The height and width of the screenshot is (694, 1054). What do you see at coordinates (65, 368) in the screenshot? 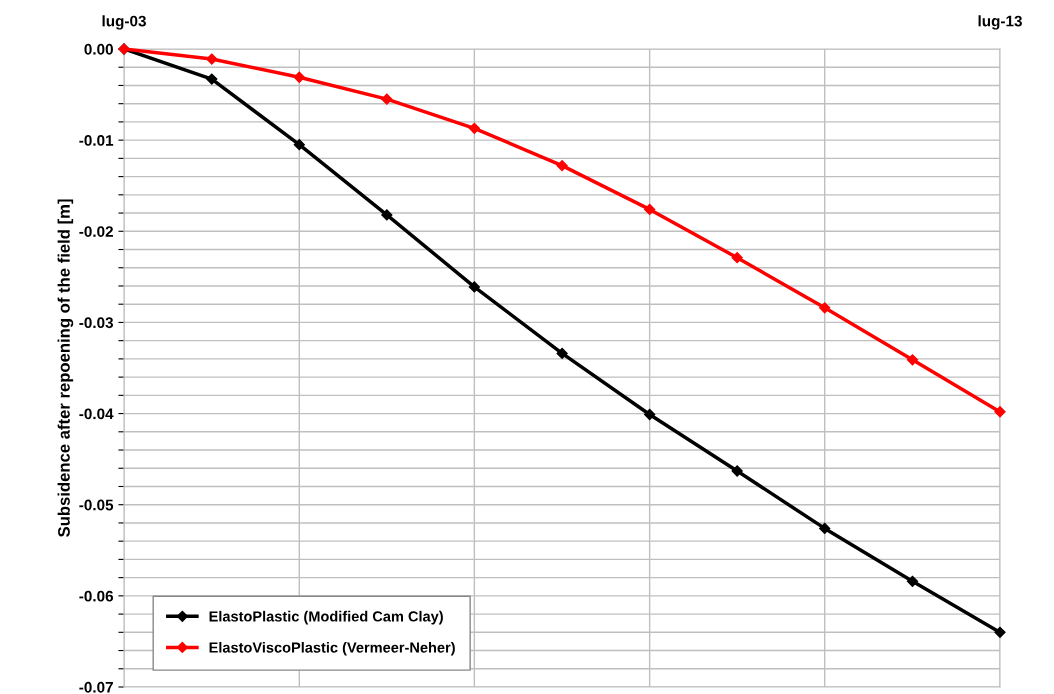
I see `y-axis-title: Subsidence after repoening of the field [m]` at bounding box center [65, 368].